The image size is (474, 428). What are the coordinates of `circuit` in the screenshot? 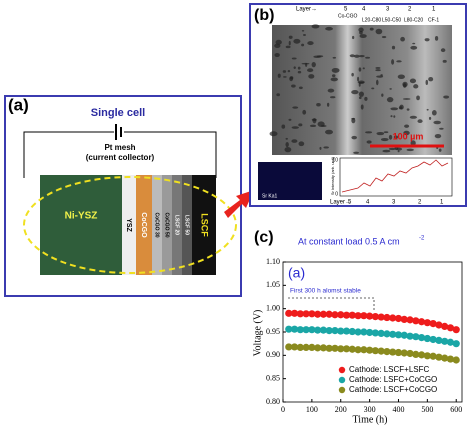 It's located at (120, 154).